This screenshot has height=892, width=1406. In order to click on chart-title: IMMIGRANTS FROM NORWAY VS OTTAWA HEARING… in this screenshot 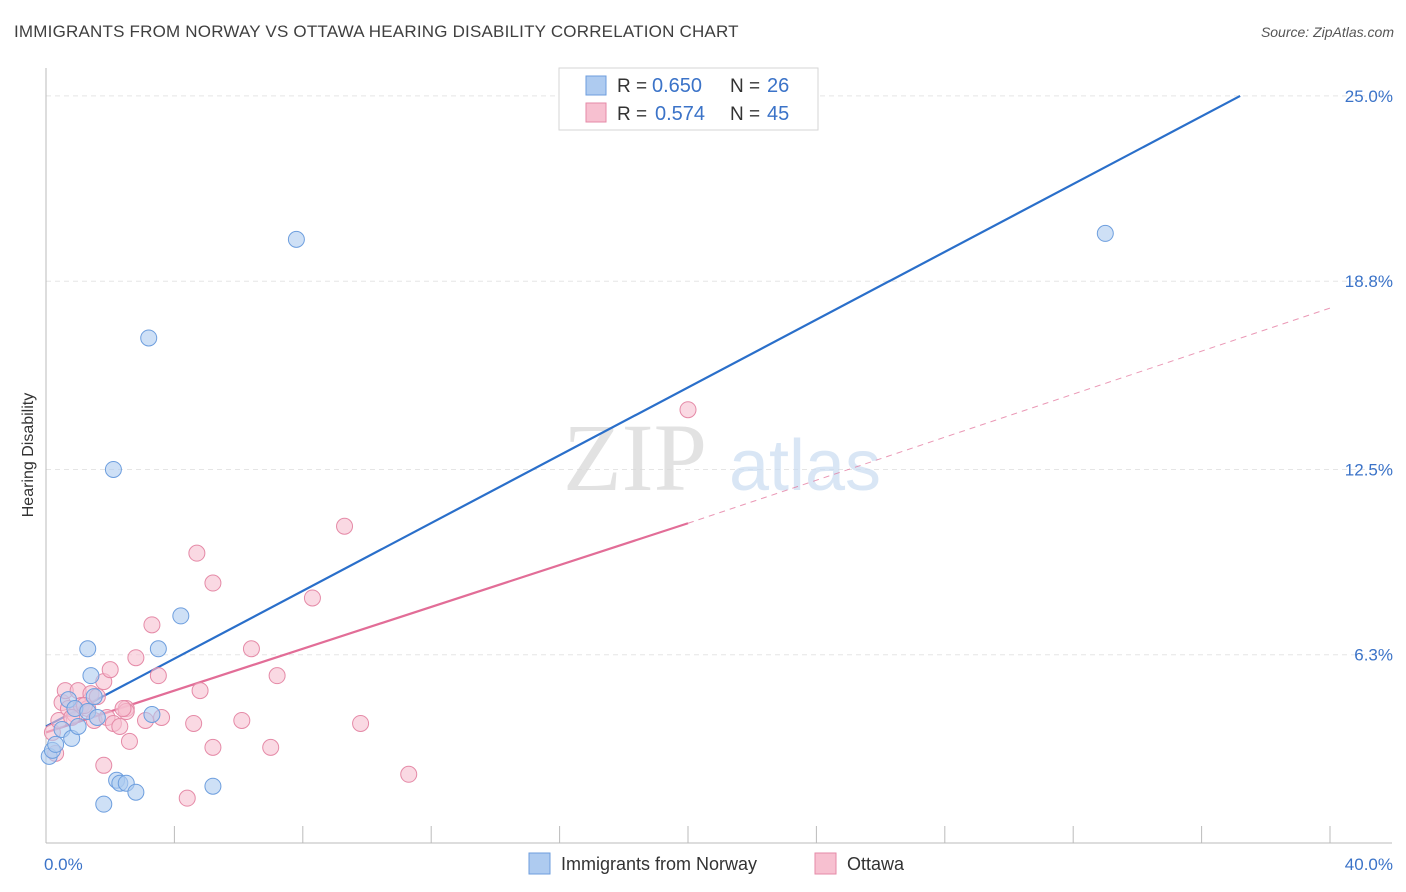, I will do `click(376, 31)`.